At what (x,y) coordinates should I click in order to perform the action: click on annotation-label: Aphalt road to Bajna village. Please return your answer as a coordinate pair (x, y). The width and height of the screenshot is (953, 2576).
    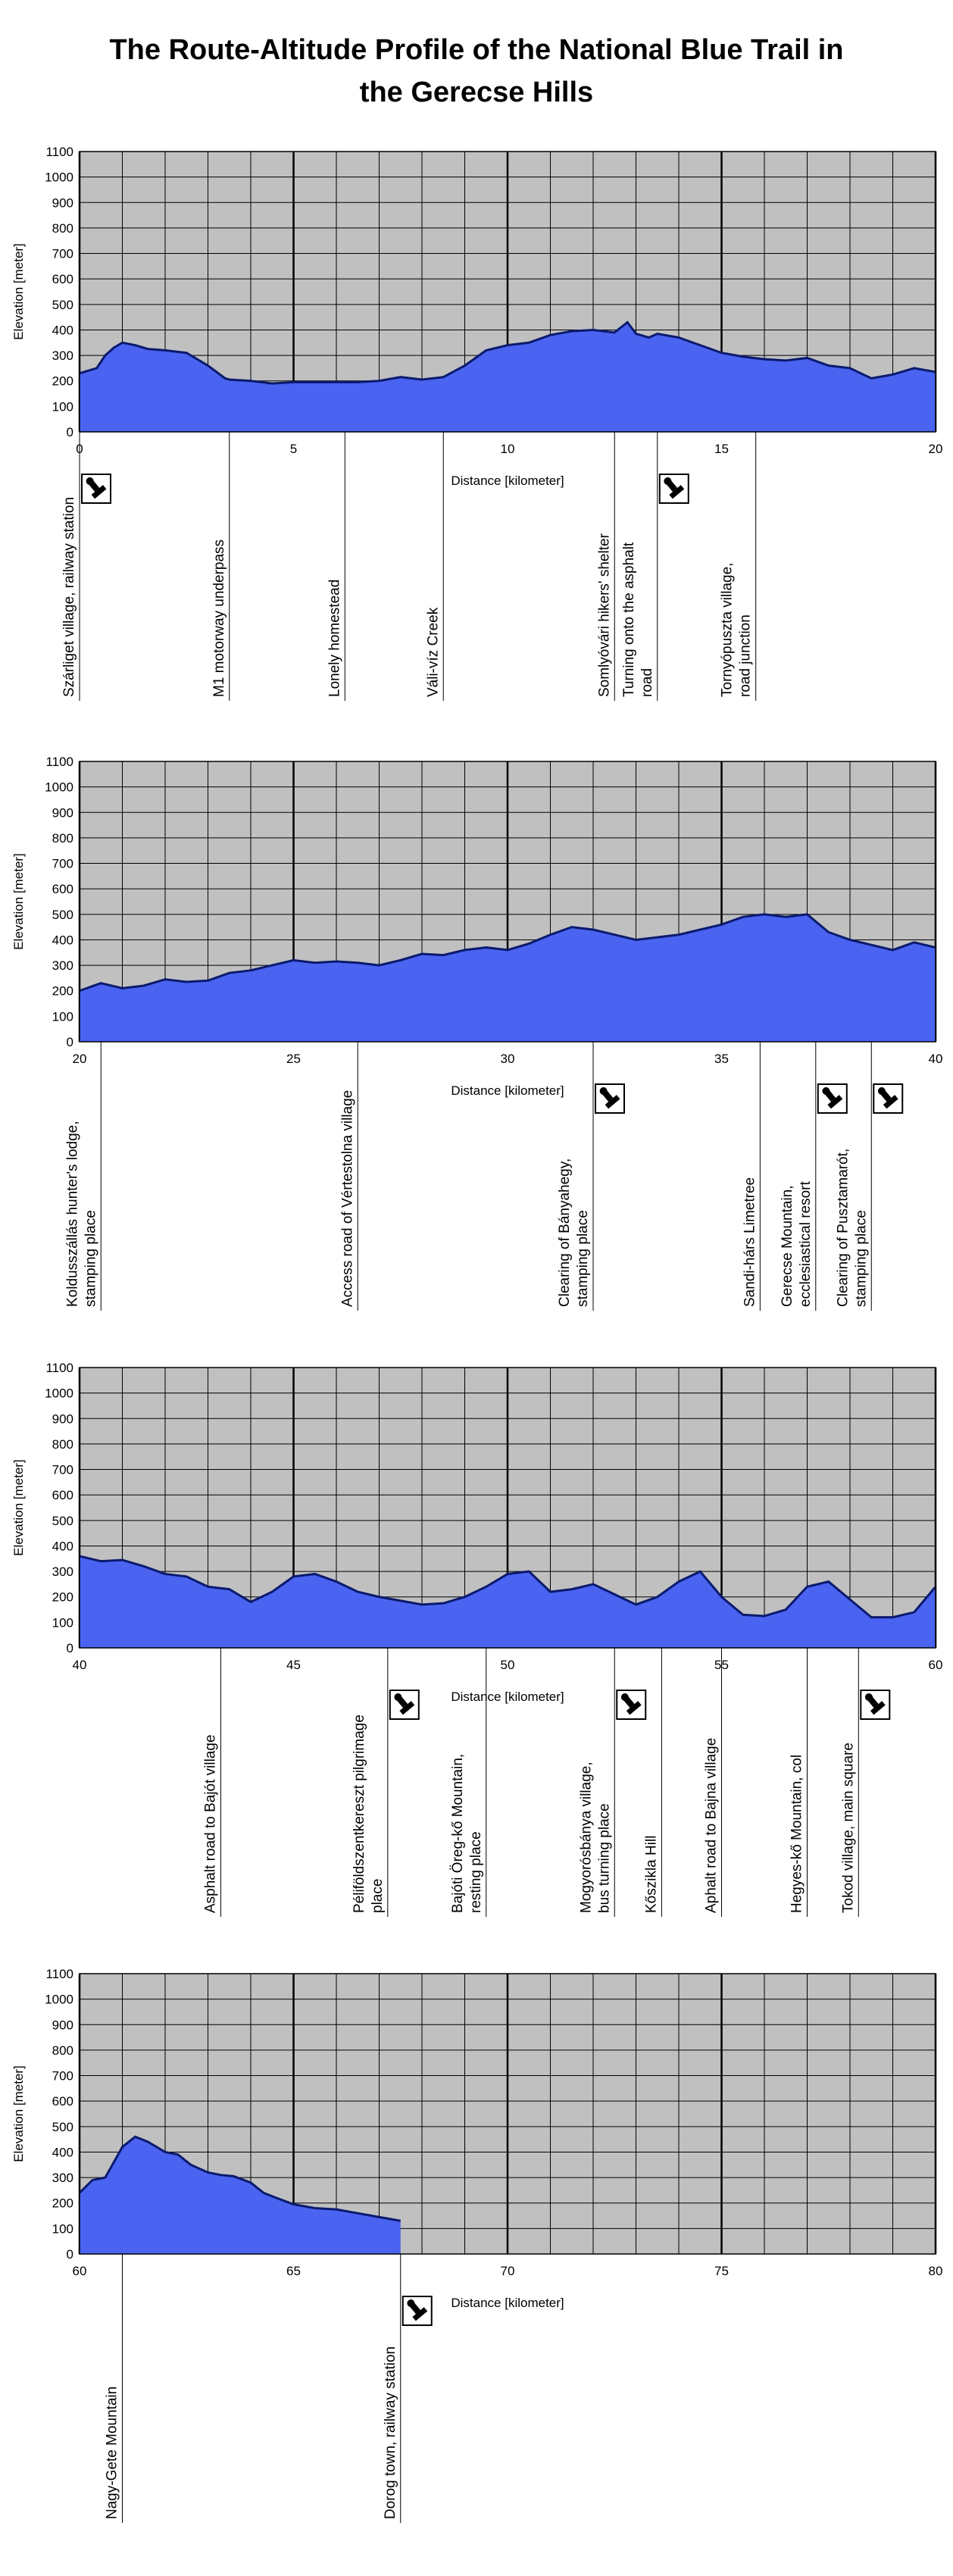
    Looking at the image, I should click on (712, 1826).